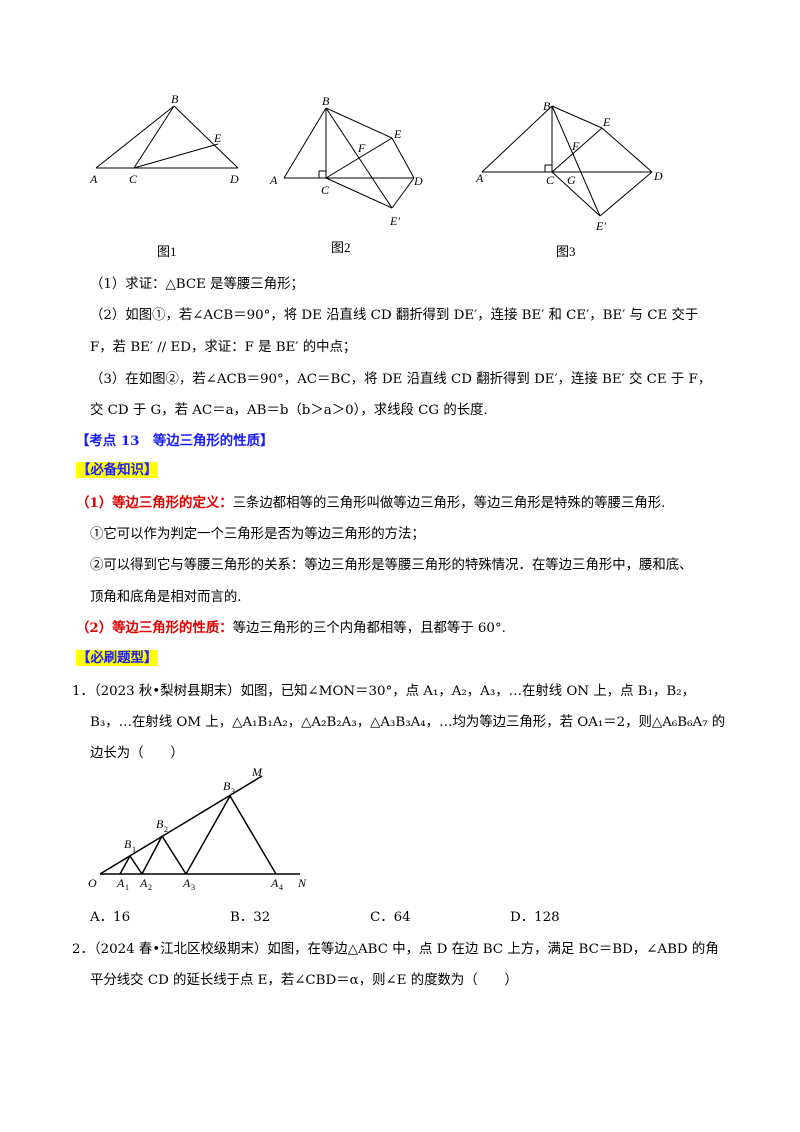  Describe the element at coordinates (175, 441) in the screenshot. I see `section-heading: 【考点 13 等边三角形的性质】` at that location.